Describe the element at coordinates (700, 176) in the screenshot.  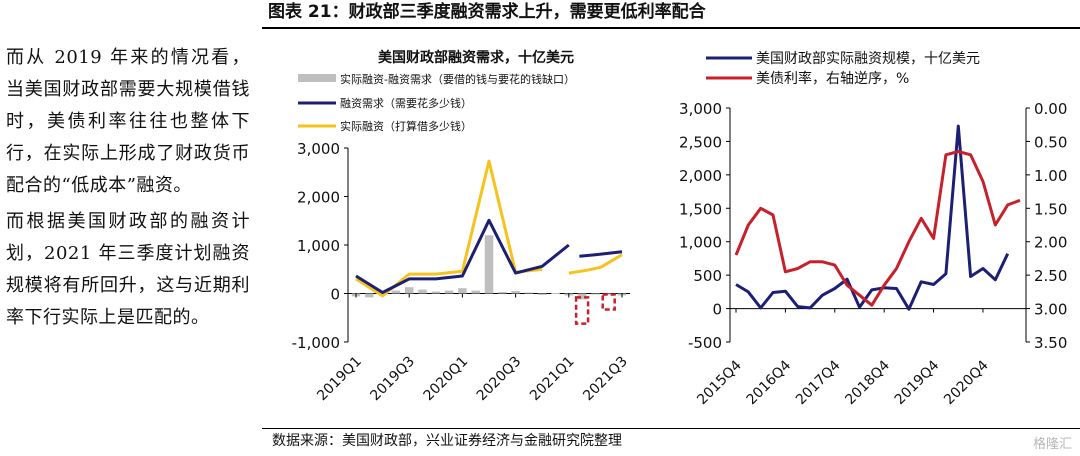
I see `right-left-y-tick-label: 2,000` at that location.